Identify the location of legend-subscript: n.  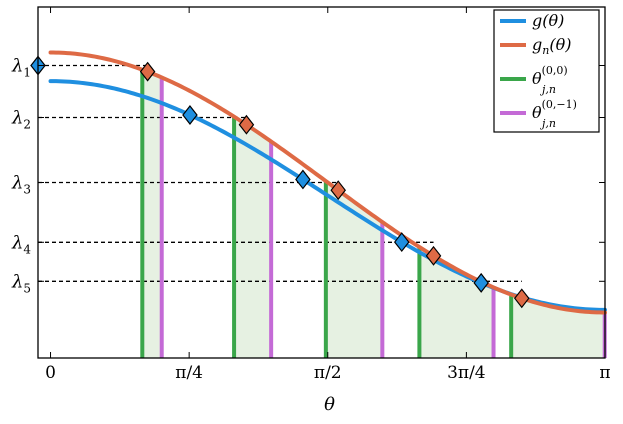
(545, 50).